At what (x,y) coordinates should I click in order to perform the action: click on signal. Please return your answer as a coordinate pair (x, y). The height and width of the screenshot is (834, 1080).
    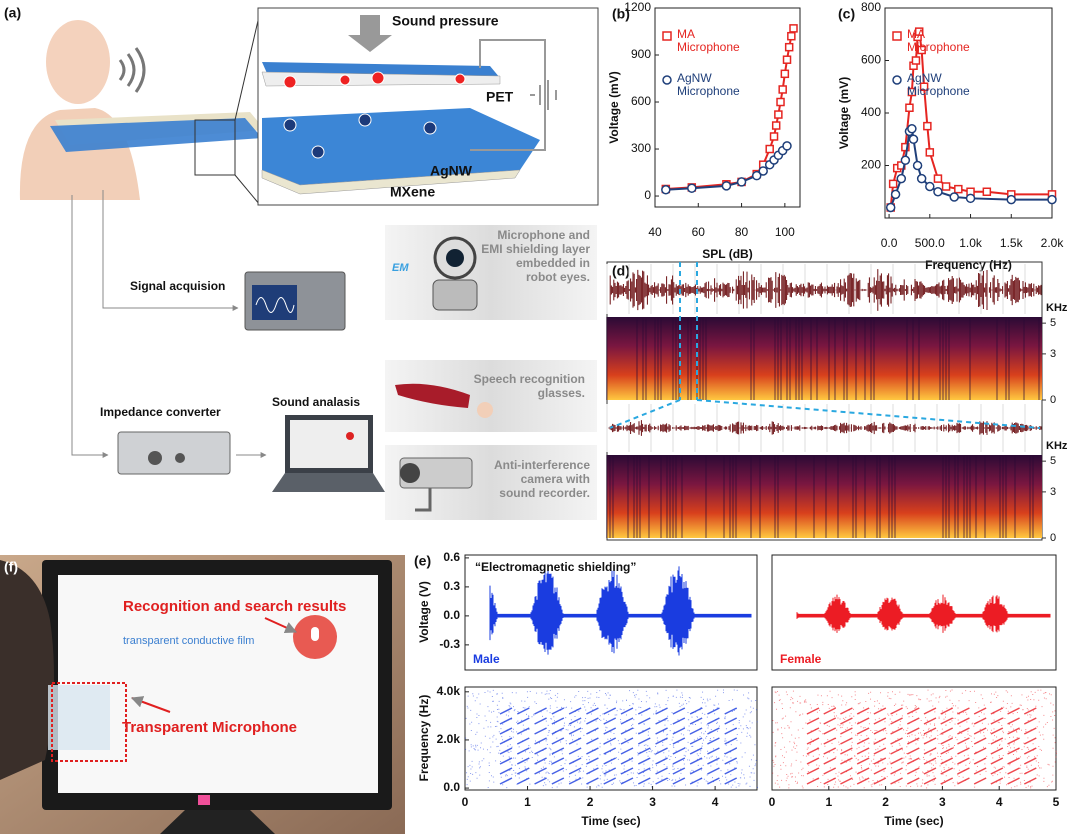
    Looking at the image, I should click on (275, 305).